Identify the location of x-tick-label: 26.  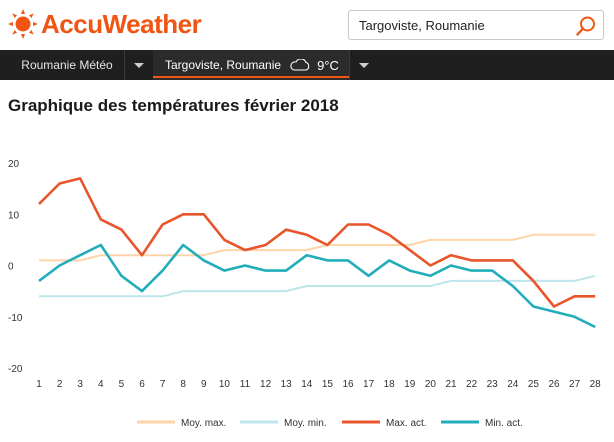
(554, 384).